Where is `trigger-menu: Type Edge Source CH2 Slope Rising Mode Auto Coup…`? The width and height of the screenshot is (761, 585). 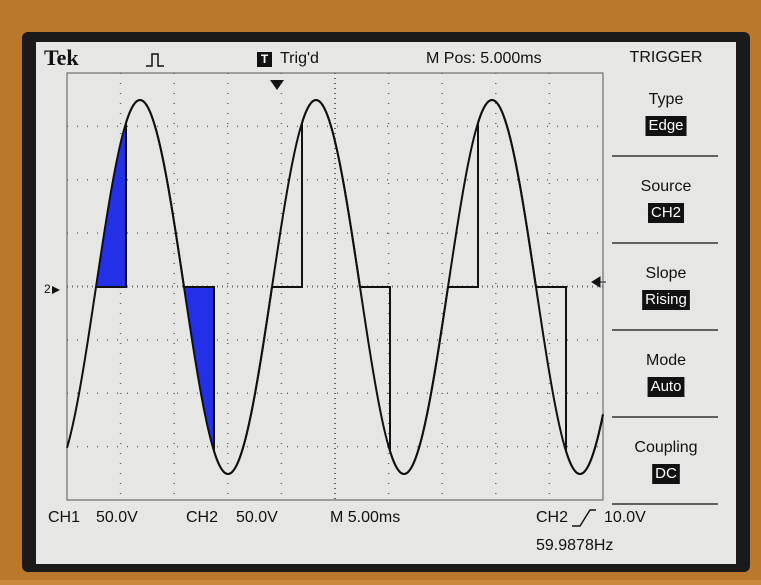 trigger-menu: Type Edge Source CH2 Slope Rising Mode Auto Coup… is located at coordinates (665, 298).